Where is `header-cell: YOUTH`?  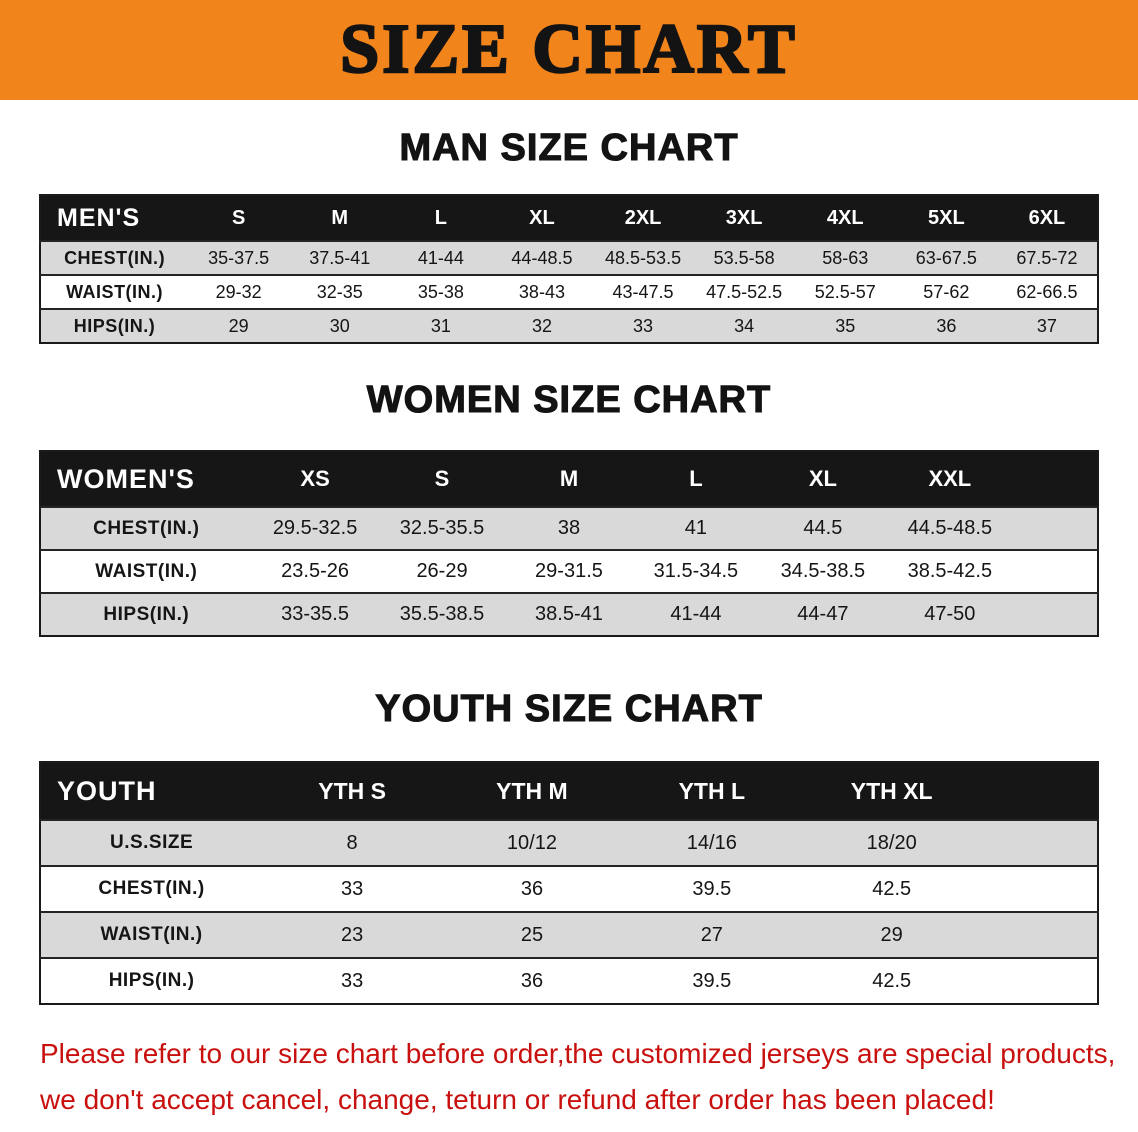
header-cell: YOUTH is located at coordinates (151, 791).